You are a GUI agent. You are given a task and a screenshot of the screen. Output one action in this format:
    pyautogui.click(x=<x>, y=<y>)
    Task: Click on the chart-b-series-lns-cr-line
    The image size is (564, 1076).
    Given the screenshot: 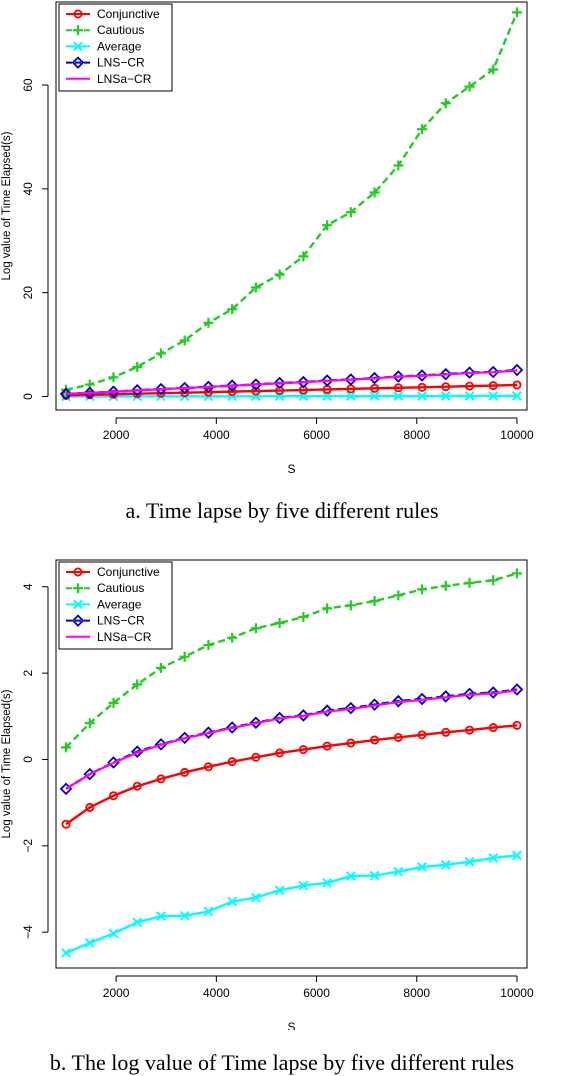 What is the action you would take?
    pyautogui.click(x=291, y=739)
    